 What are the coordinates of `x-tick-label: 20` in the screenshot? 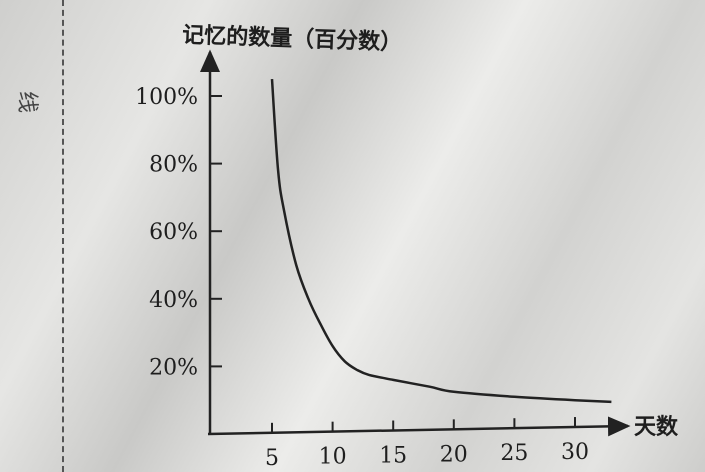 It's located at (454, 454).